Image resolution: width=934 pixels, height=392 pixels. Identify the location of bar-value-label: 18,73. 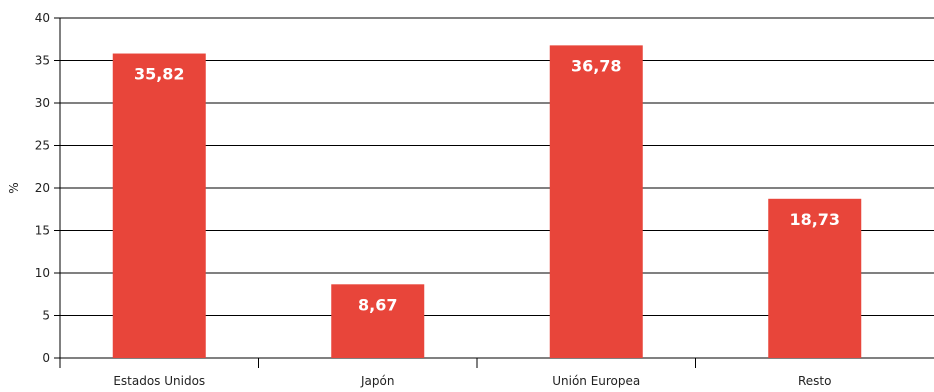
(814, 219).